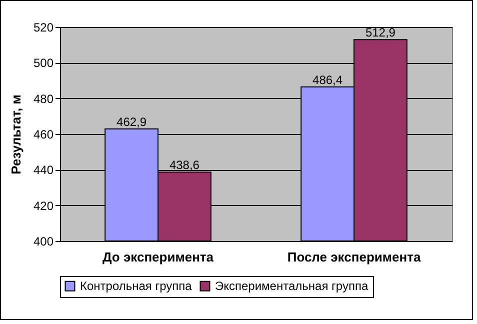 Image resolution: width=477 pixels, height=324 pixels. I want to click on y-tick-label: 500, so click(43, 63).